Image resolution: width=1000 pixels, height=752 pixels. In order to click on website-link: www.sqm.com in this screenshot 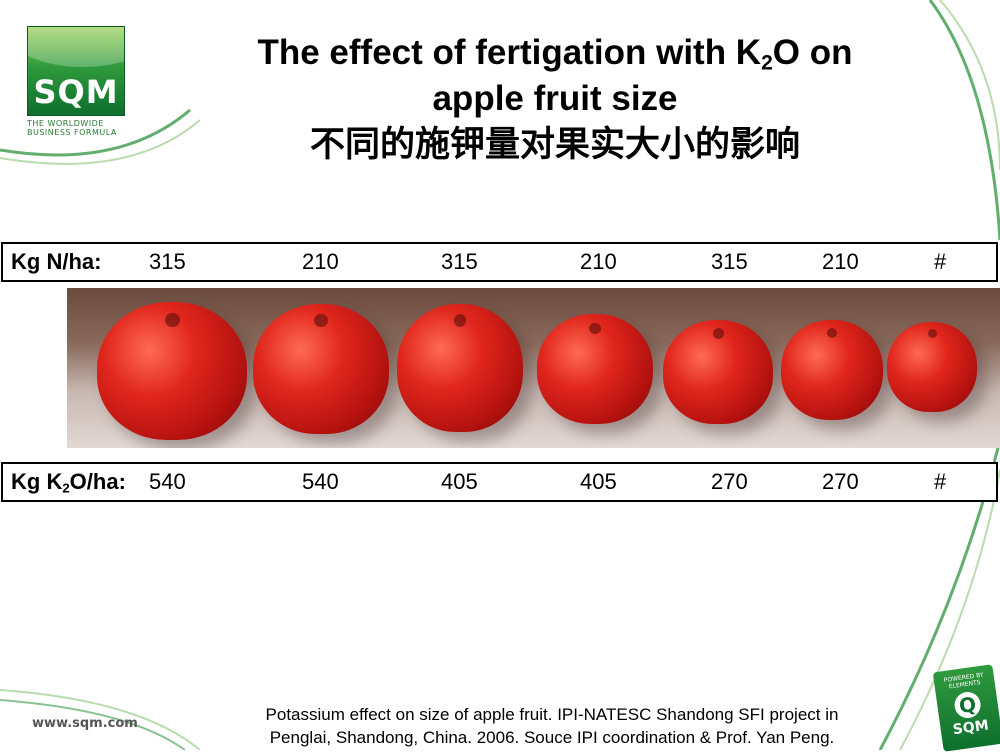, I will do `click(85, 723)`.